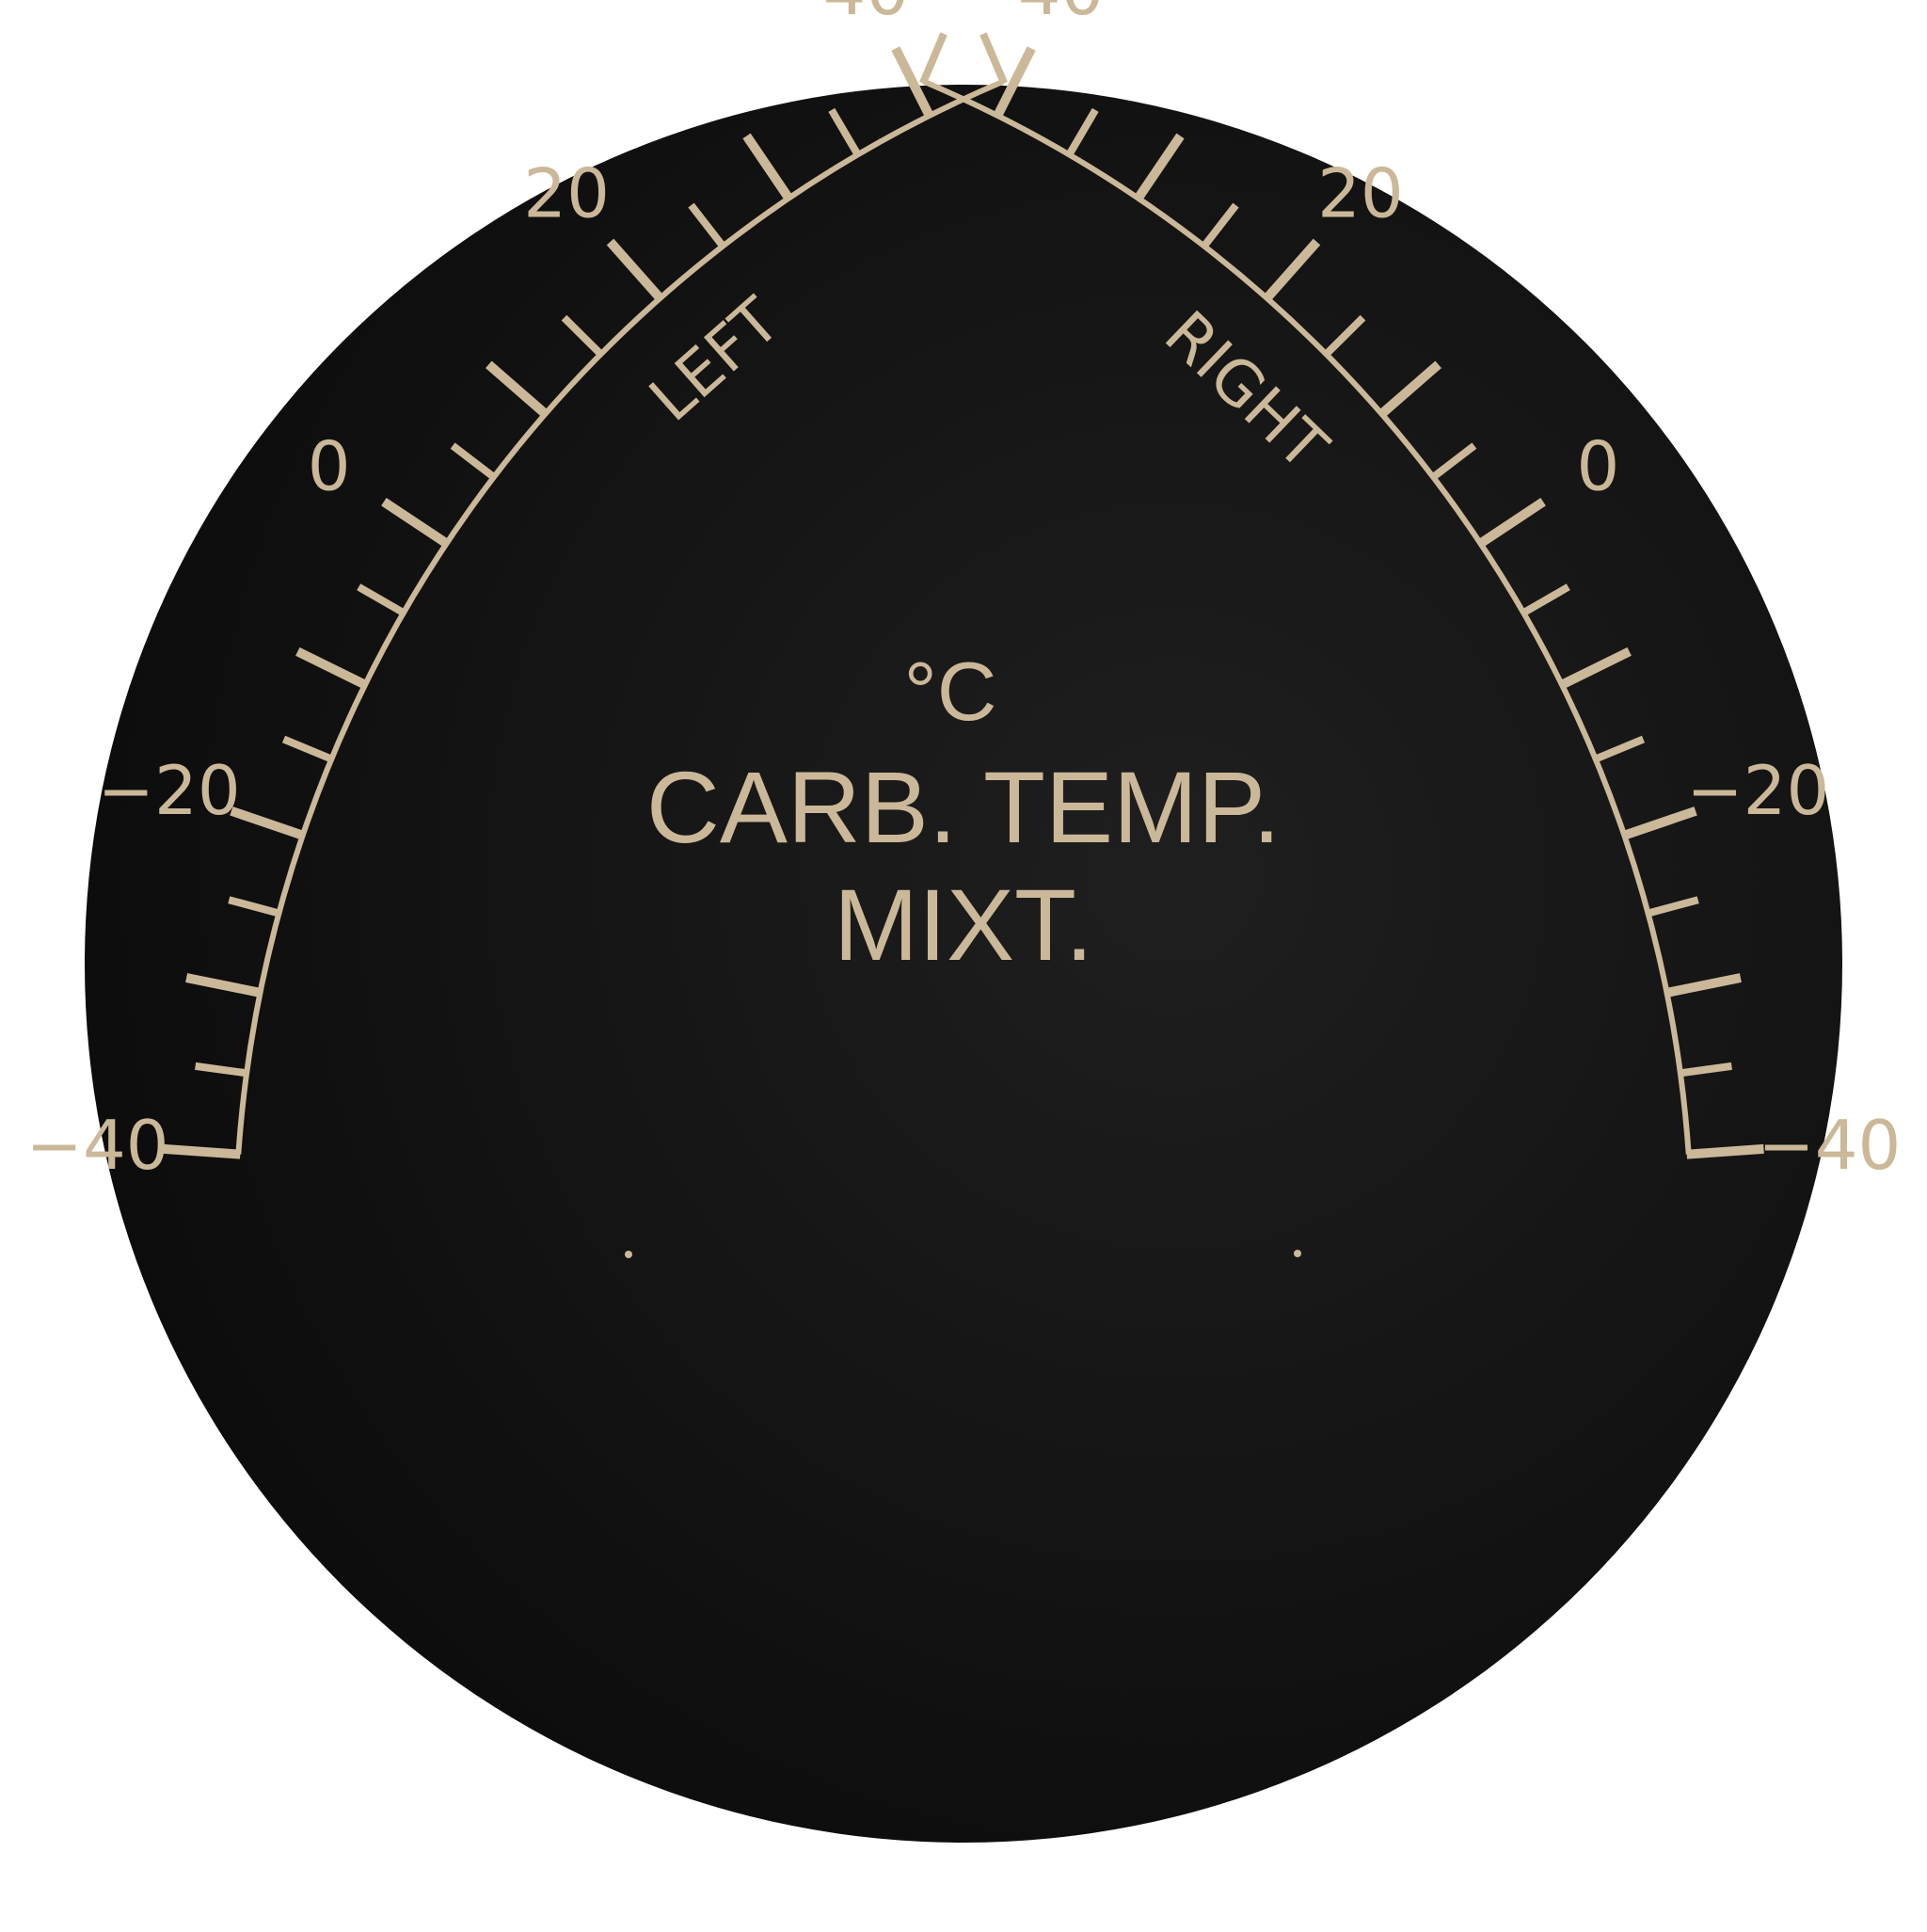 This screenshot has height=1932, width=1927. What do you see at coordinates (308, 749) in the screenshot?
I see `left-tick--15` at bounding box center [308, 749].